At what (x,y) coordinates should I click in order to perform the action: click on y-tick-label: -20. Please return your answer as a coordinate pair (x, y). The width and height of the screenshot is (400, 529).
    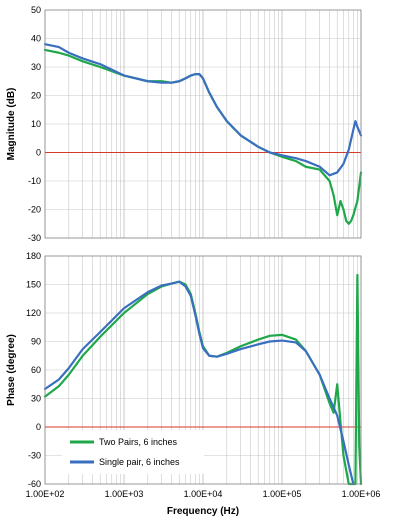
    Looking at the image, I should click on (34, 210).